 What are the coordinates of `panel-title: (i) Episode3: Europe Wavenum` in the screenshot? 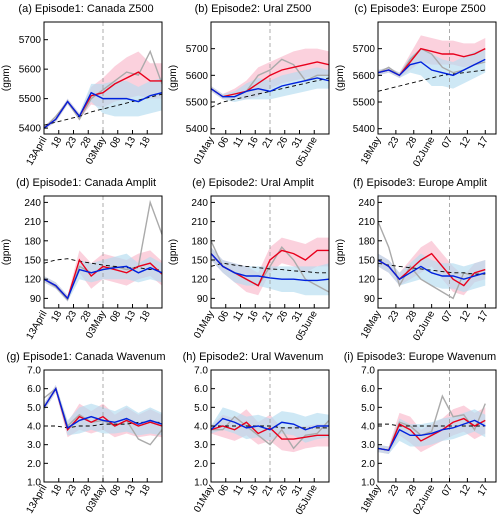 It's located at (420, 357).